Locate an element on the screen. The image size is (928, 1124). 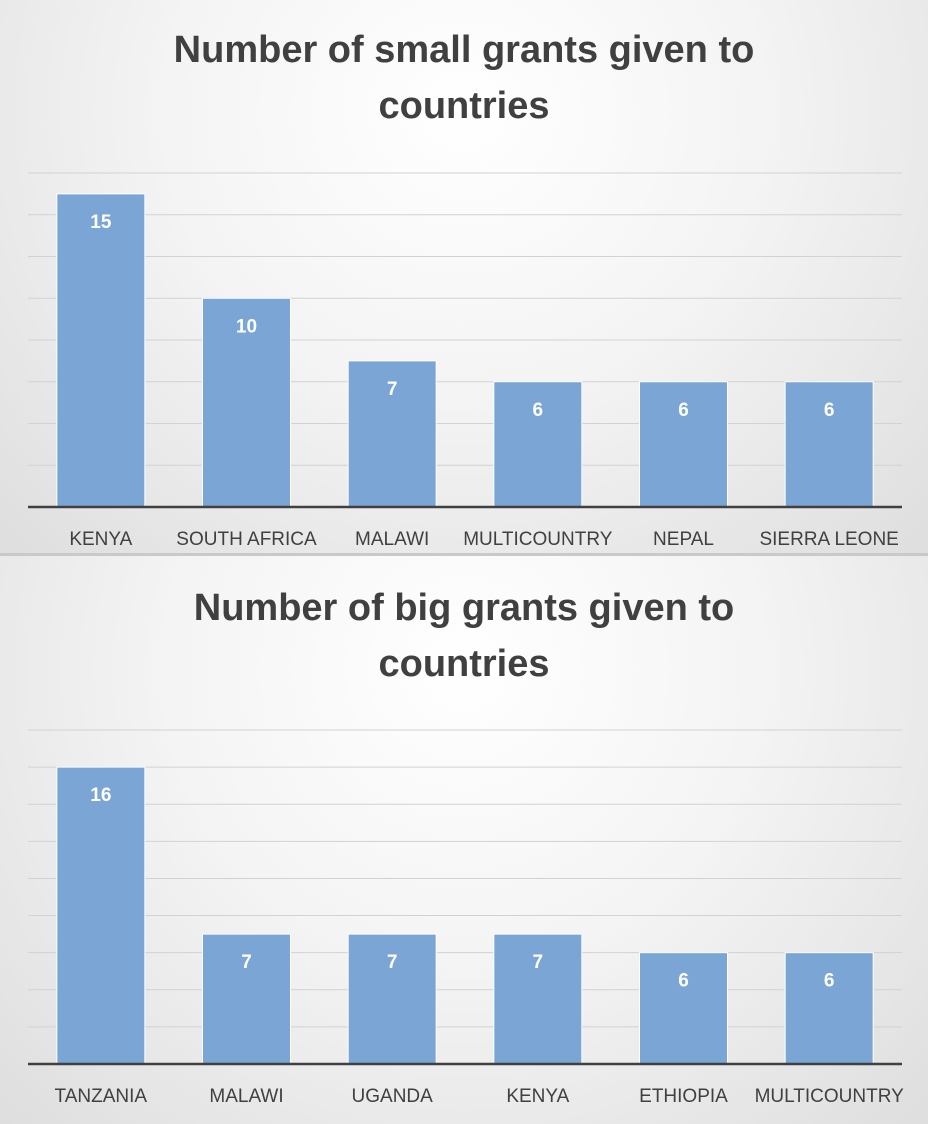
bar-uganda is located at coordinates (392, 999).